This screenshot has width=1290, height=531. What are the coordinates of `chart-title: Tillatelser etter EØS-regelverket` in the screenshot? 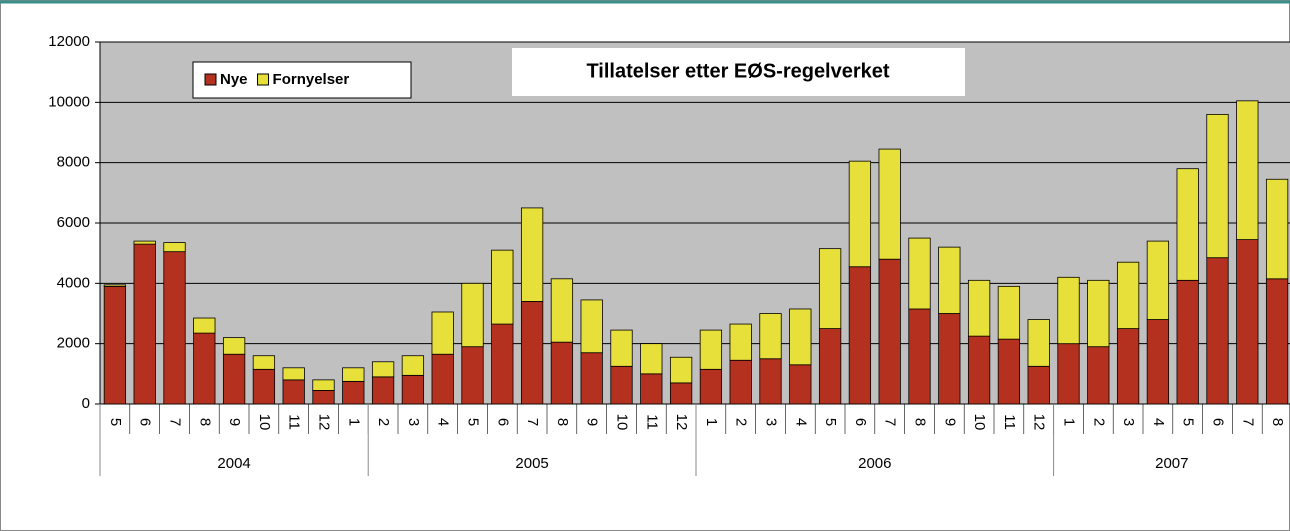 It's located at (737, 71).